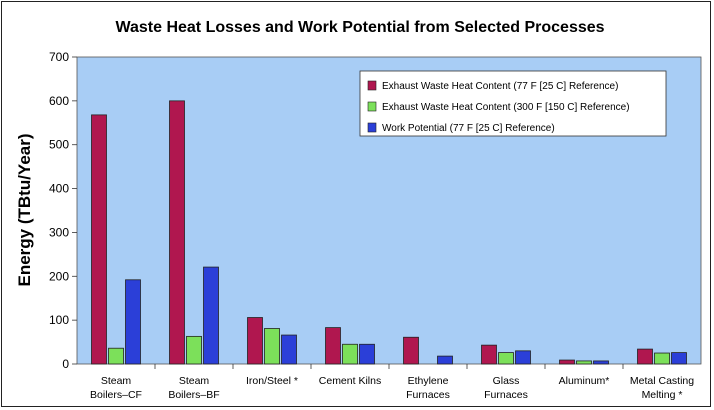 The width and height of the screenshot is (714, 410). I want to click on y-tick-label: 500, so click(59, 145).